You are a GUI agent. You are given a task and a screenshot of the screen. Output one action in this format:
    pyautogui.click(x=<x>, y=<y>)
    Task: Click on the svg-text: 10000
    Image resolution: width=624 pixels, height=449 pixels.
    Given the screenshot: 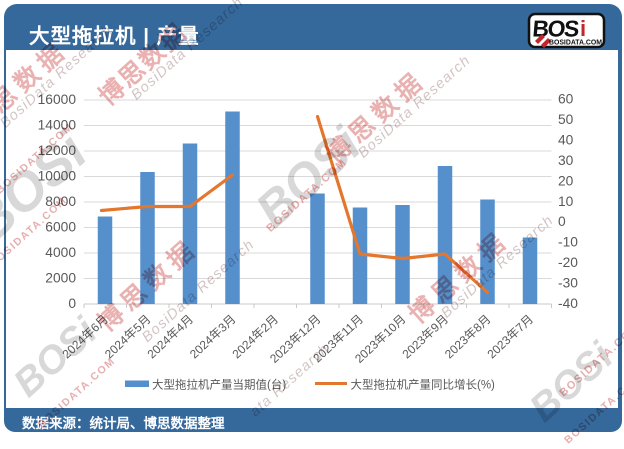 What is the action you would take?
    pyautogui.click(x=57, y=176)
    